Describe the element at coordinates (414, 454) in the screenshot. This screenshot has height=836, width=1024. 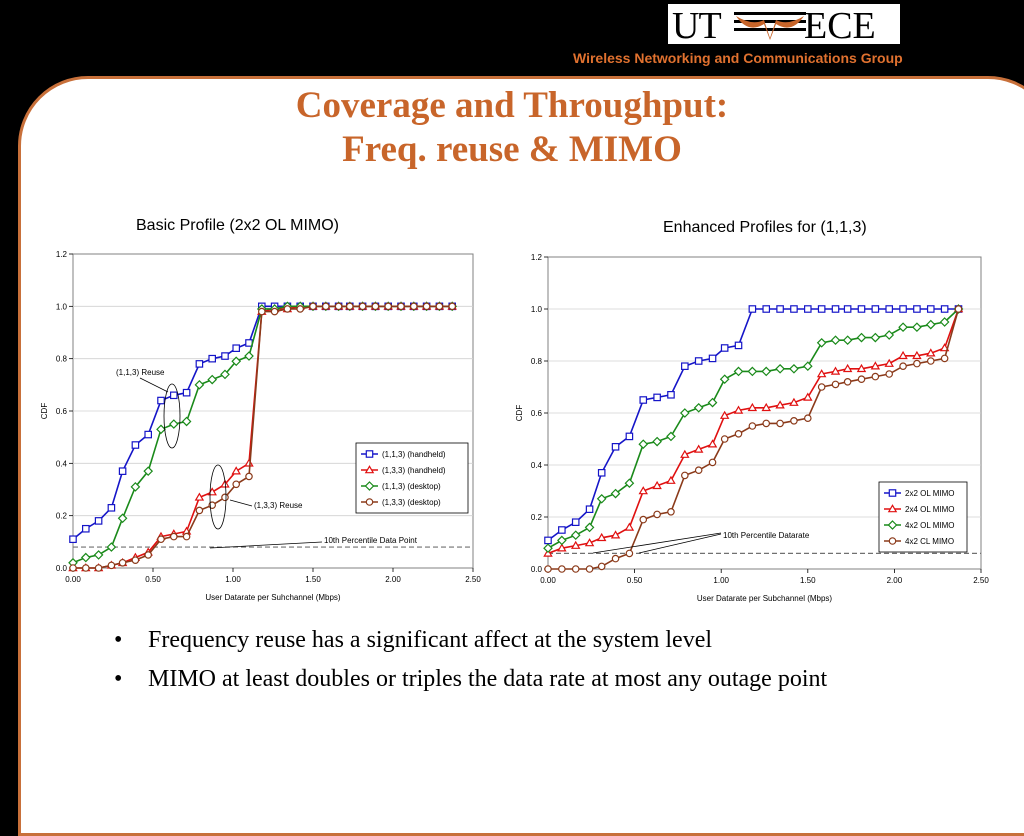
I see `legend-entry: (1,1,3) (handheld)` at that location.